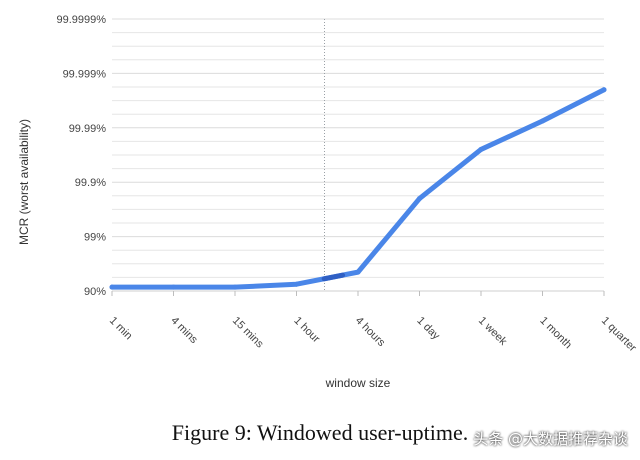  I want to click on series-line-highlight, so click(333, 277).